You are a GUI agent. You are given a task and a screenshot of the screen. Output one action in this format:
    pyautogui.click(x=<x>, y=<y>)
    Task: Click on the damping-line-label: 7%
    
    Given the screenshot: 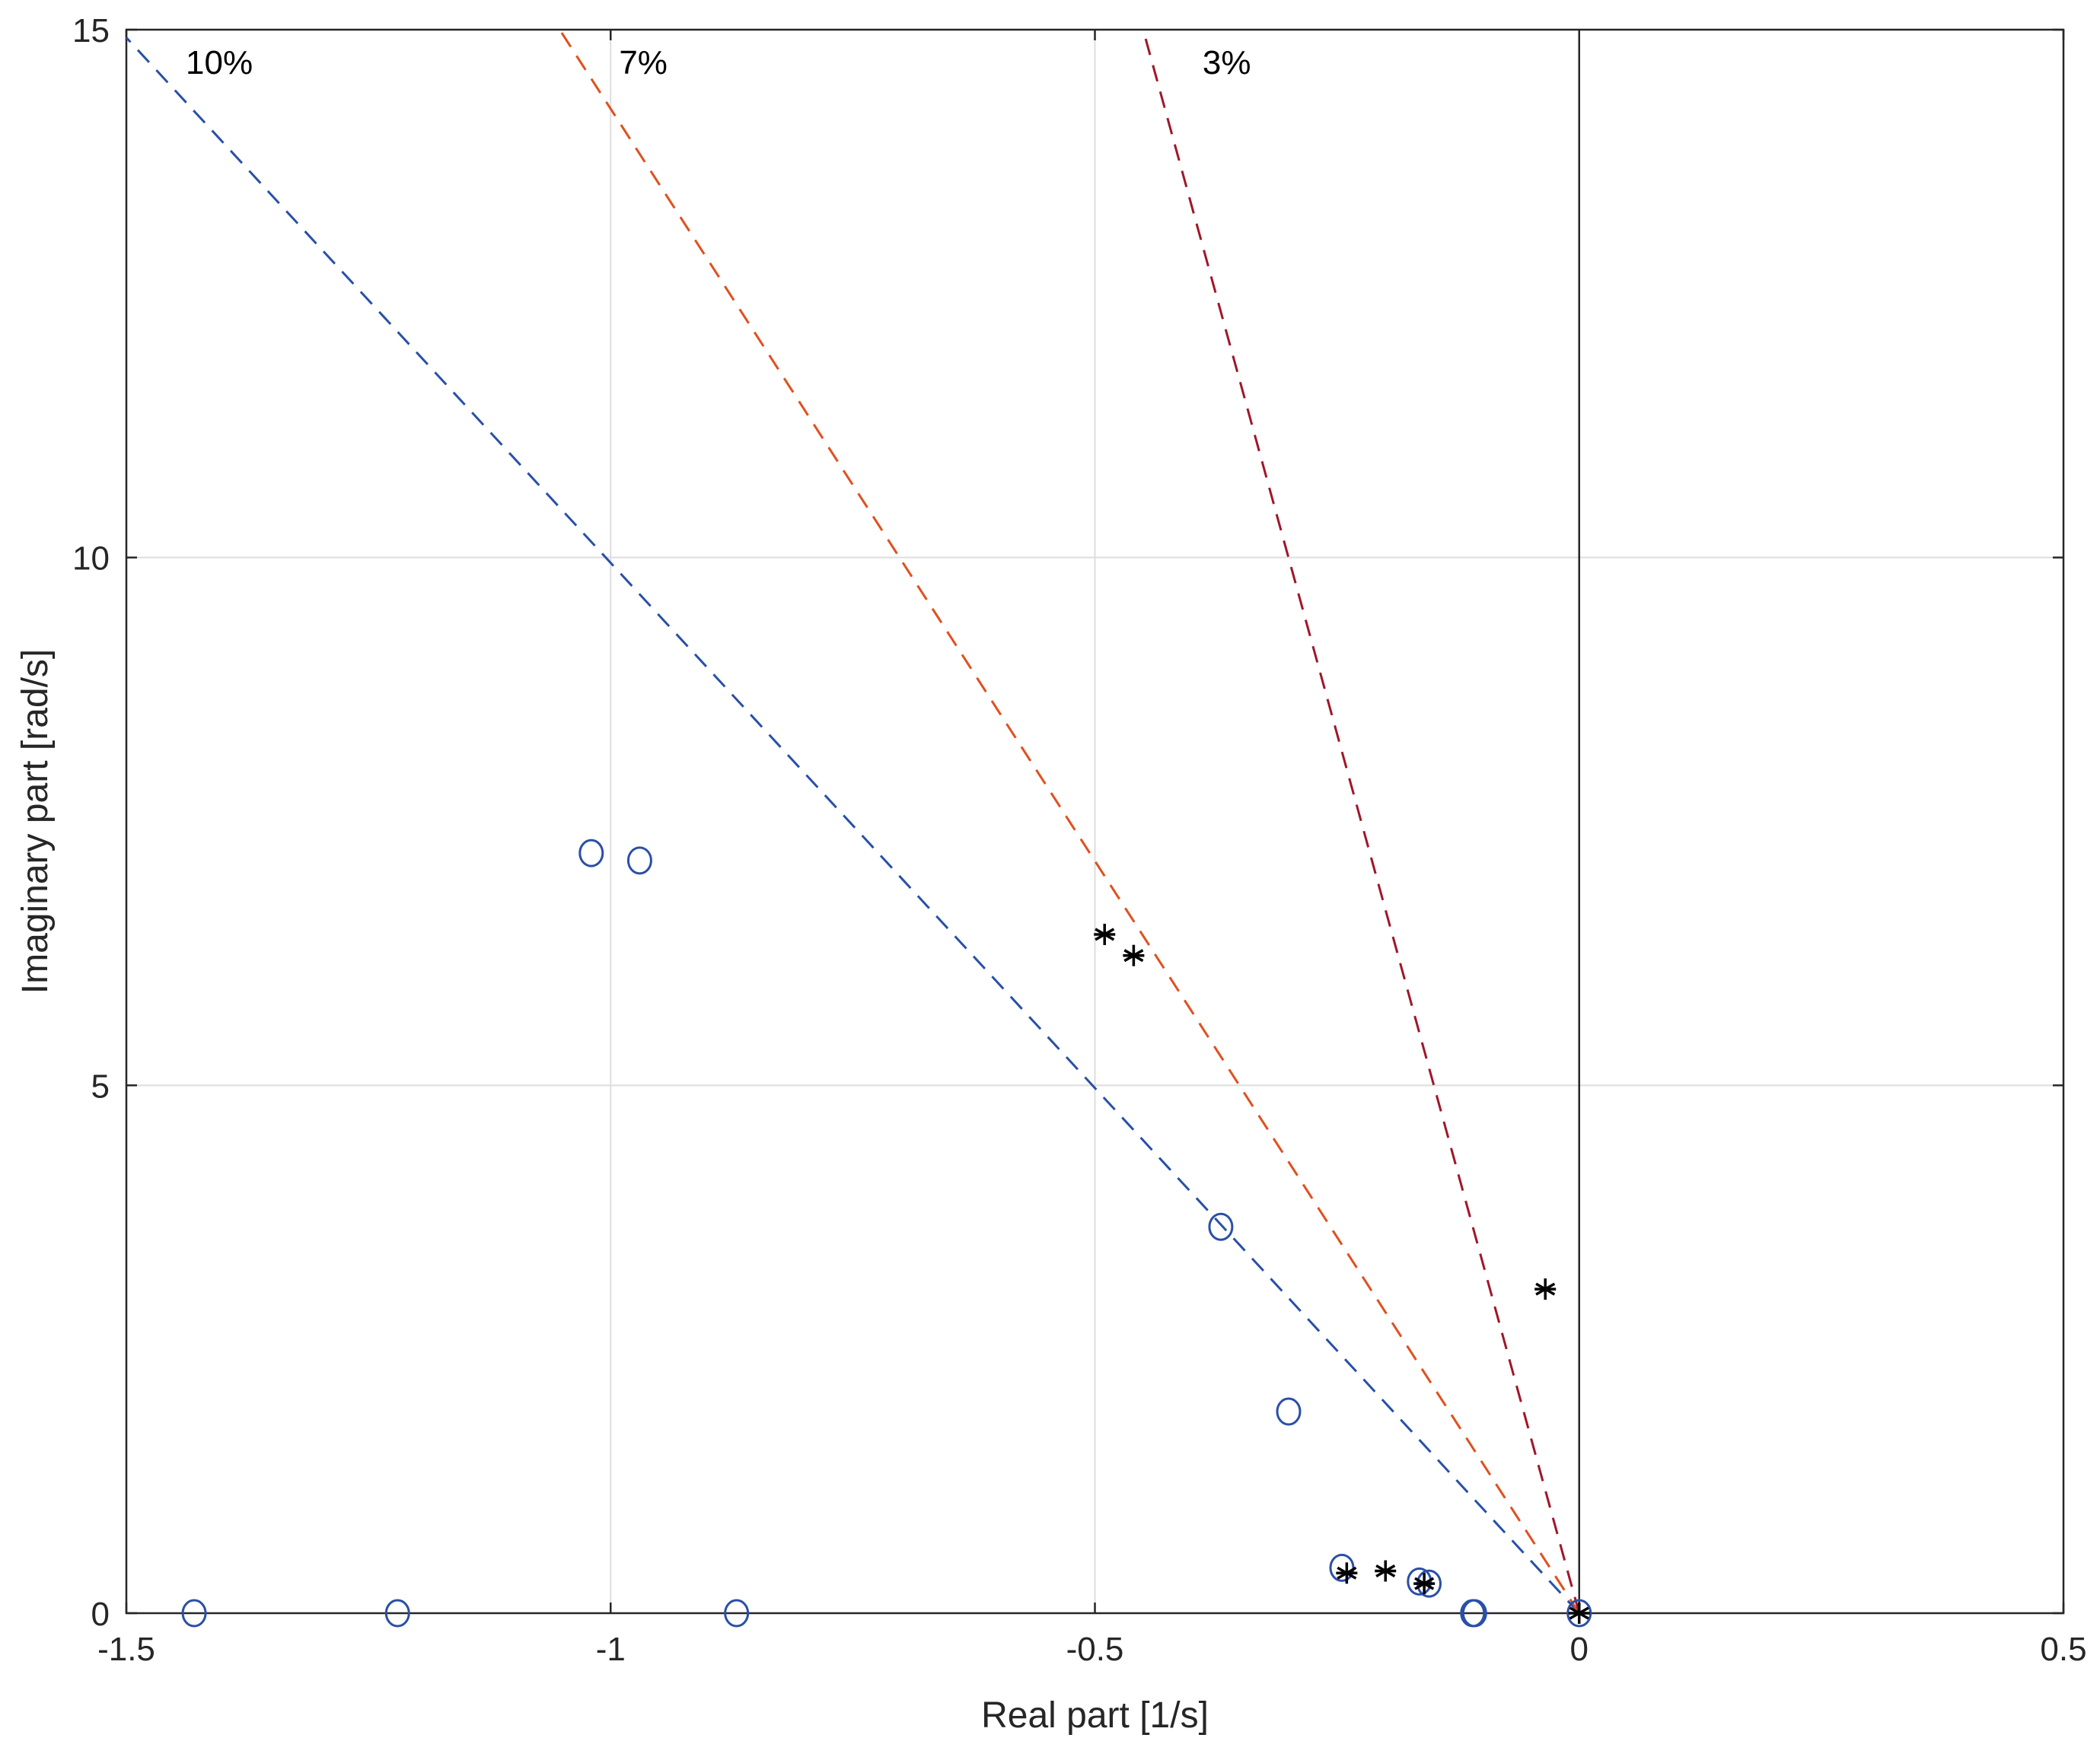 What is the action you would take?
    pyautogui.click(x=643, y=62)
    